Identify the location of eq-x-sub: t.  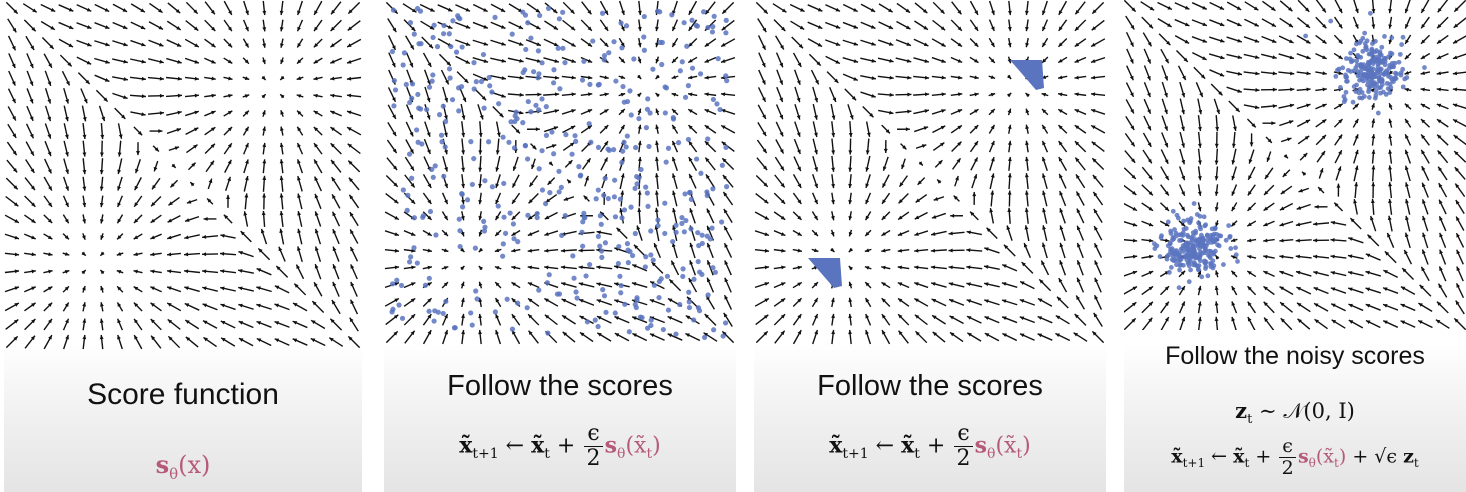
(917, 454).